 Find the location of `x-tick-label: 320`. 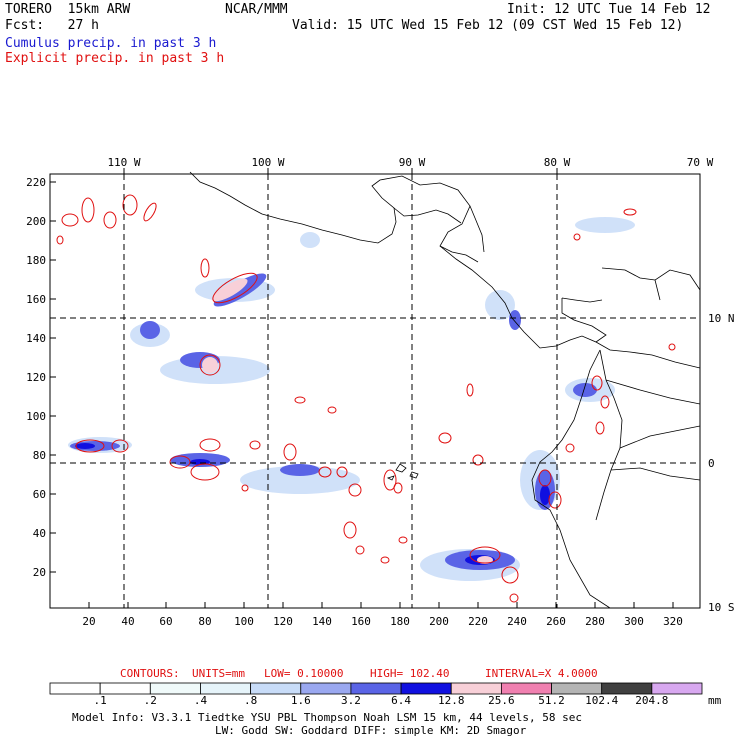

x-tick-label: 320 is located at coordinates (673, 621).